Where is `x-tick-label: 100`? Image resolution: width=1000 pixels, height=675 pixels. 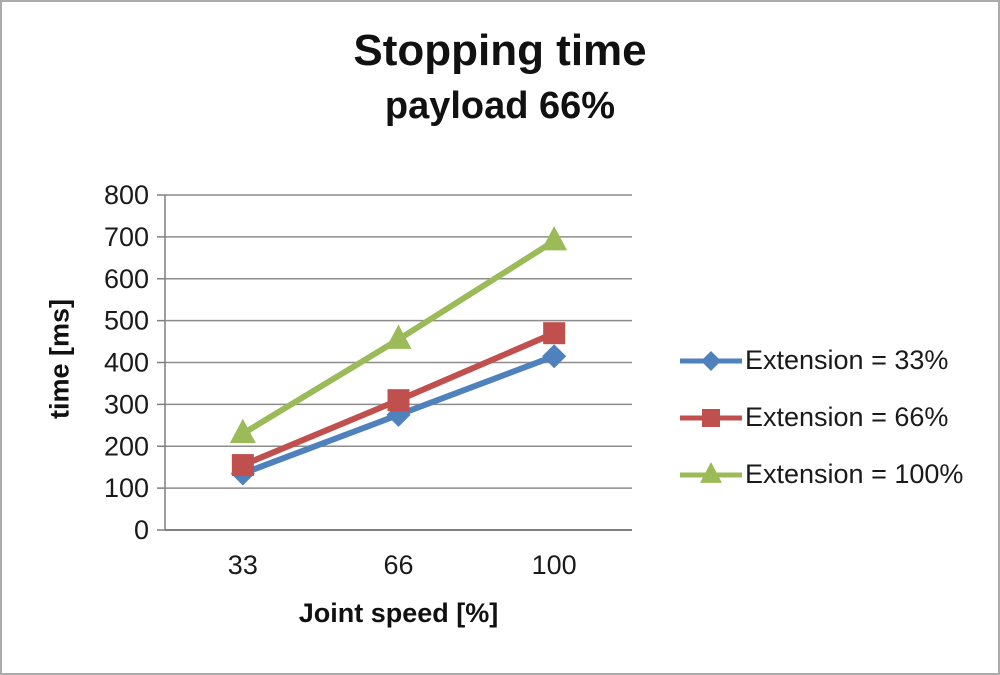 x-tick-label: 100 is located at coordinates (554, 565).